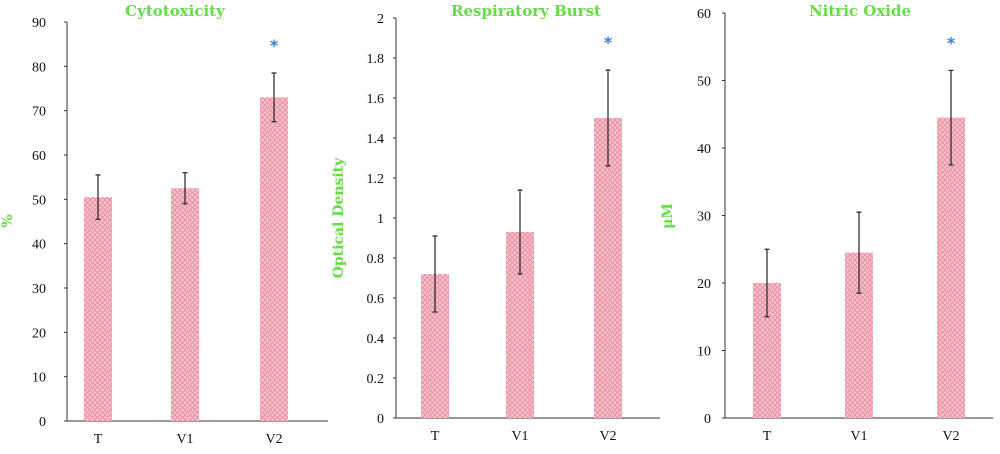  What do you see at coordinates (376, 259) in the screenshot?
I see `y-tick-label: 0.8` at bounding box center [376, 259].